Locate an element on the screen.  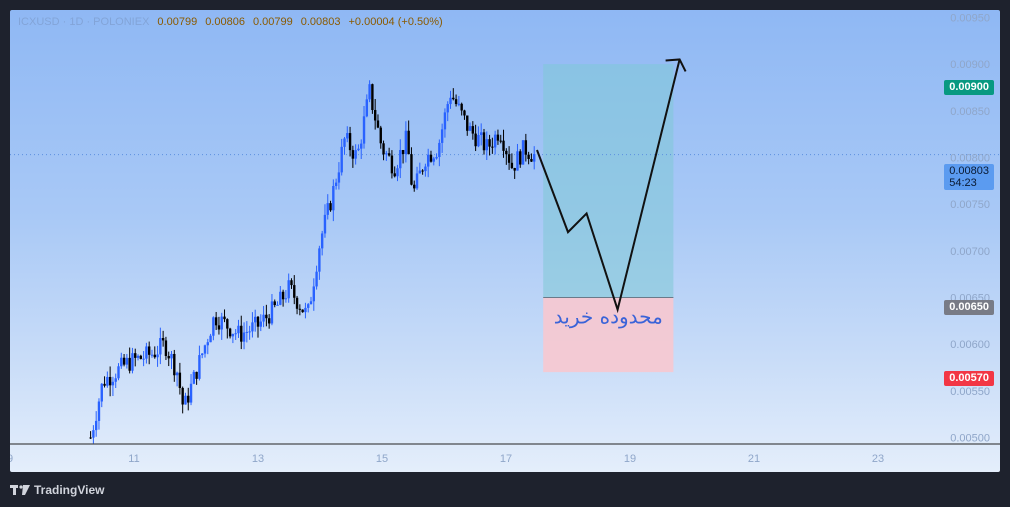
buy-zone-label: محدوده خرید is located at coordinates (608, 316).